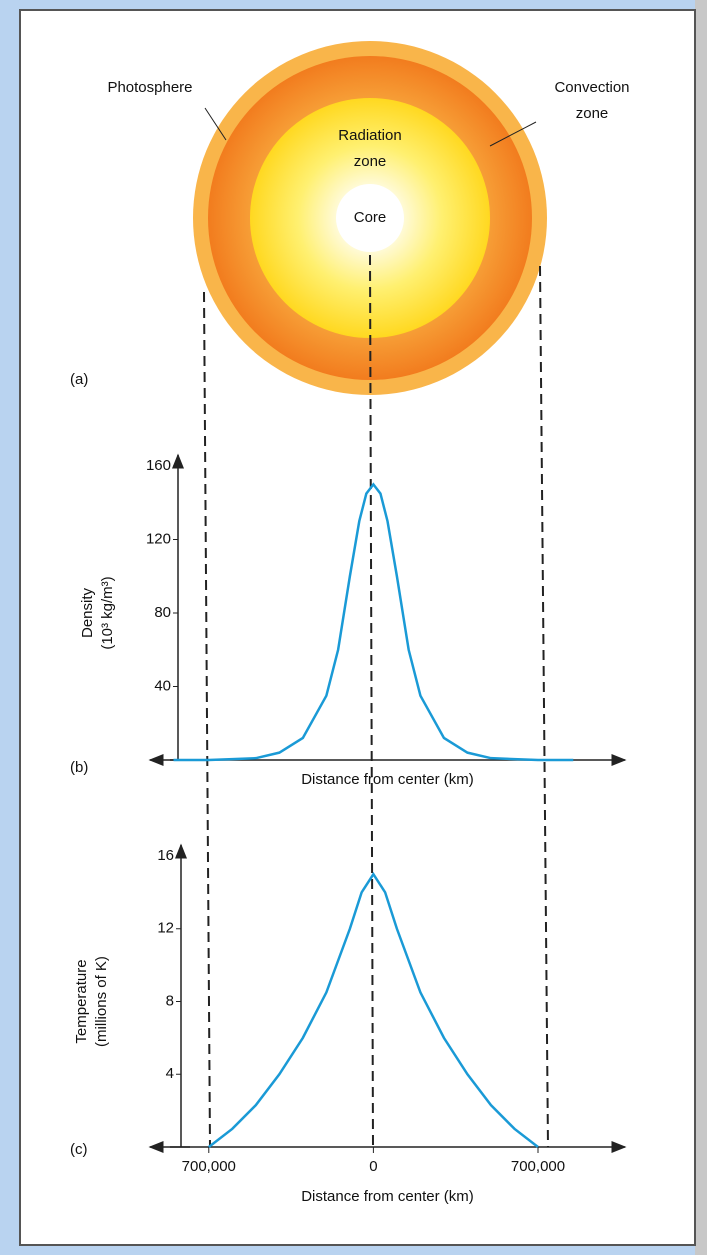  I want to click on y-tick-label: 160, so click(158, 465).